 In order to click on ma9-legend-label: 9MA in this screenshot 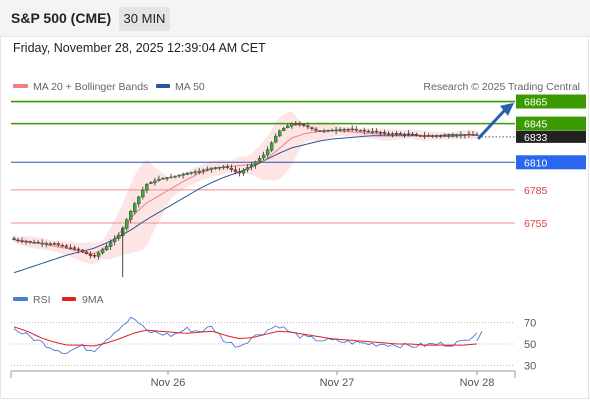, I will do `click(93, 300)`.